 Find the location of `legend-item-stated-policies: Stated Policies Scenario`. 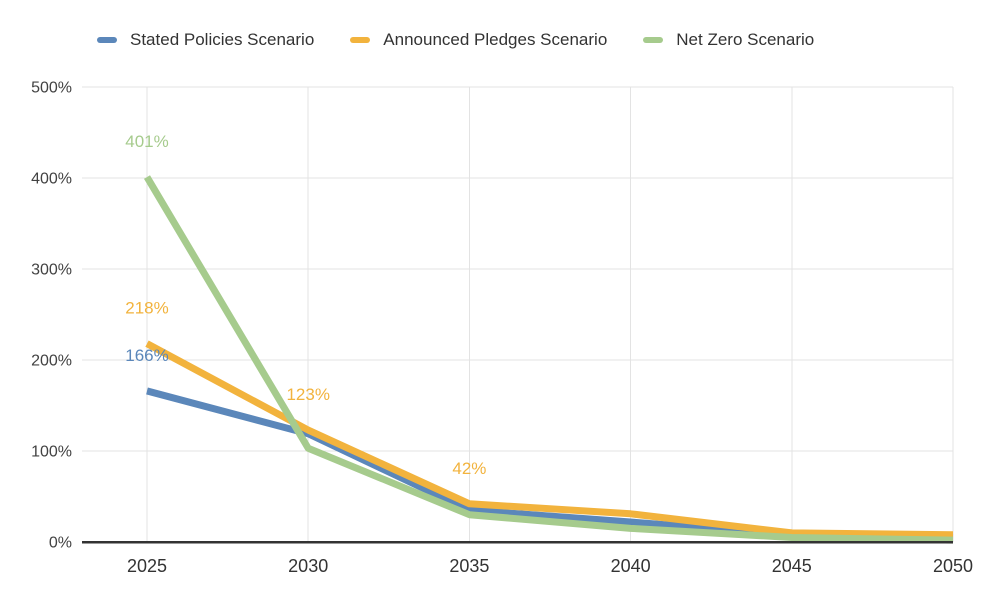

legend-item-stated-policies: Stated Policies Scenario is located at coordinates (205, 40).